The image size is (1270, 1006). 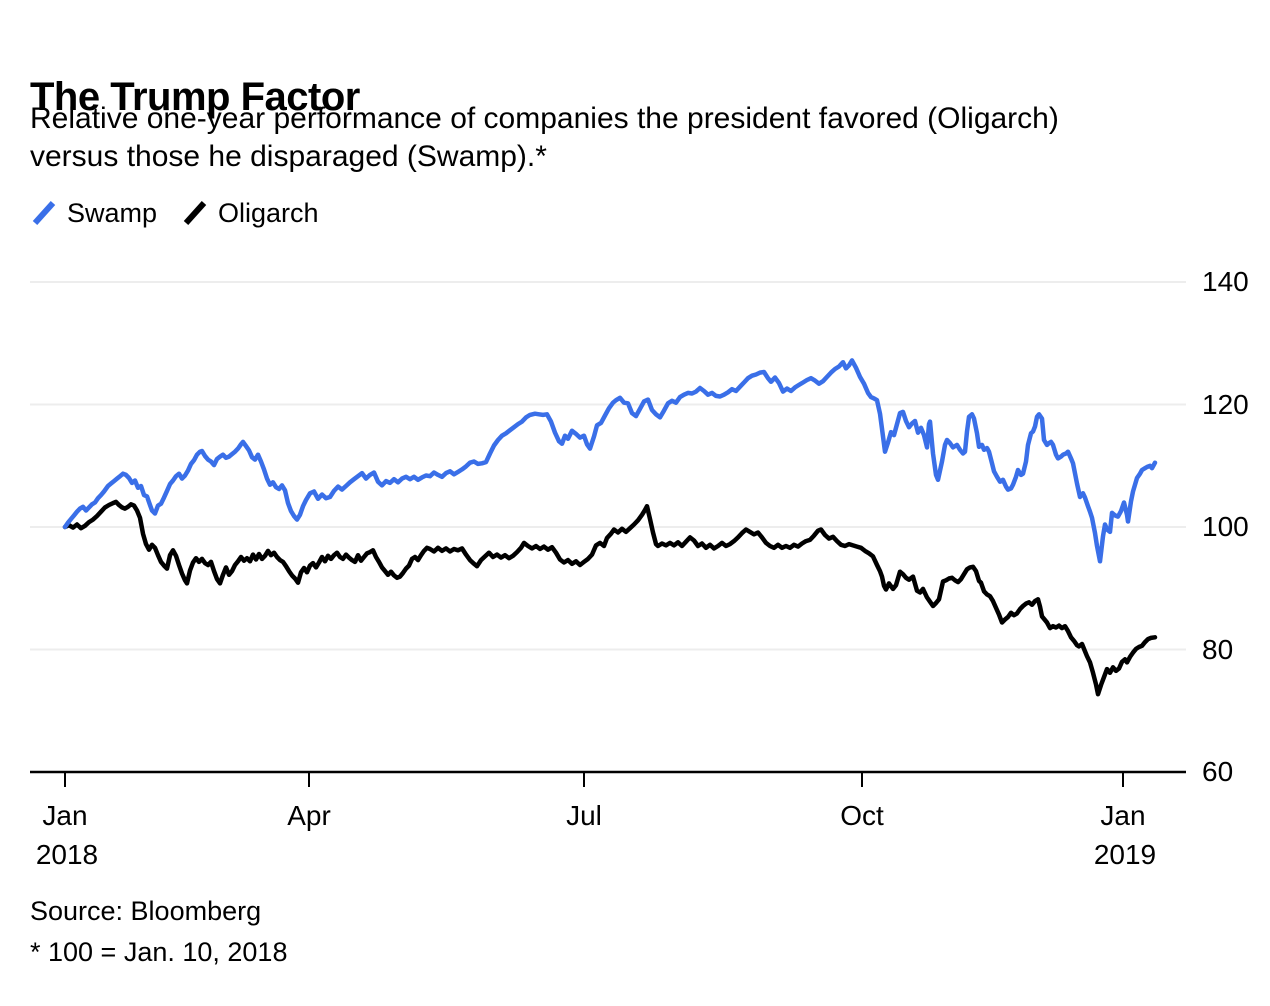 What do you see at coordinates (159, 952) in the screenshot?
I see `footnote-text: * 100 = Jan. 10, 2018` at bounding box center [159, 952].